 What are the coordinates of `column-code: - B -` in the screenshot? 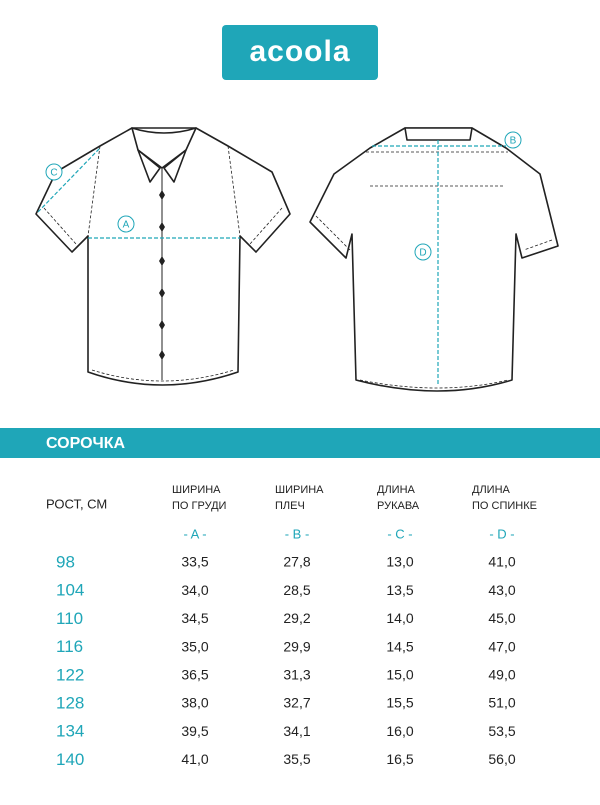 It's located at (297, 533).